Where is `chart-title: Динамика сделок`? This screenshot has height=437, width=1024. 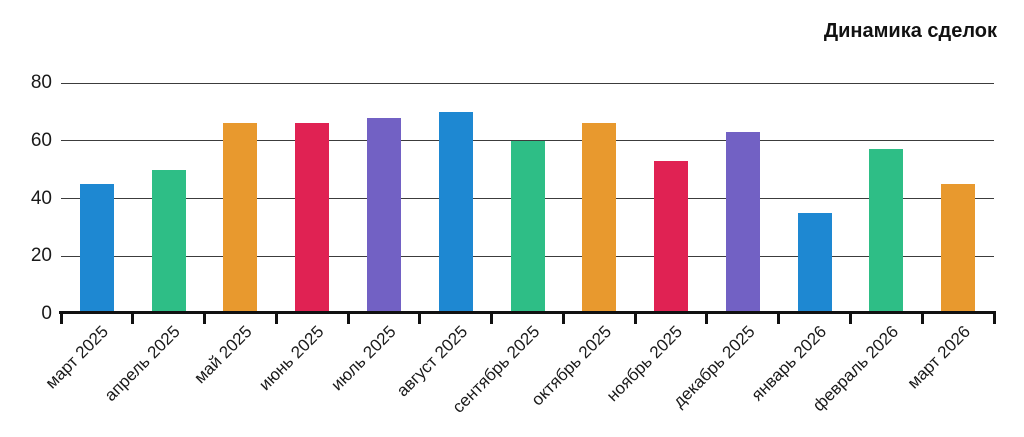 chart-title: Динамика сделок is located at coordinates (910, 31).